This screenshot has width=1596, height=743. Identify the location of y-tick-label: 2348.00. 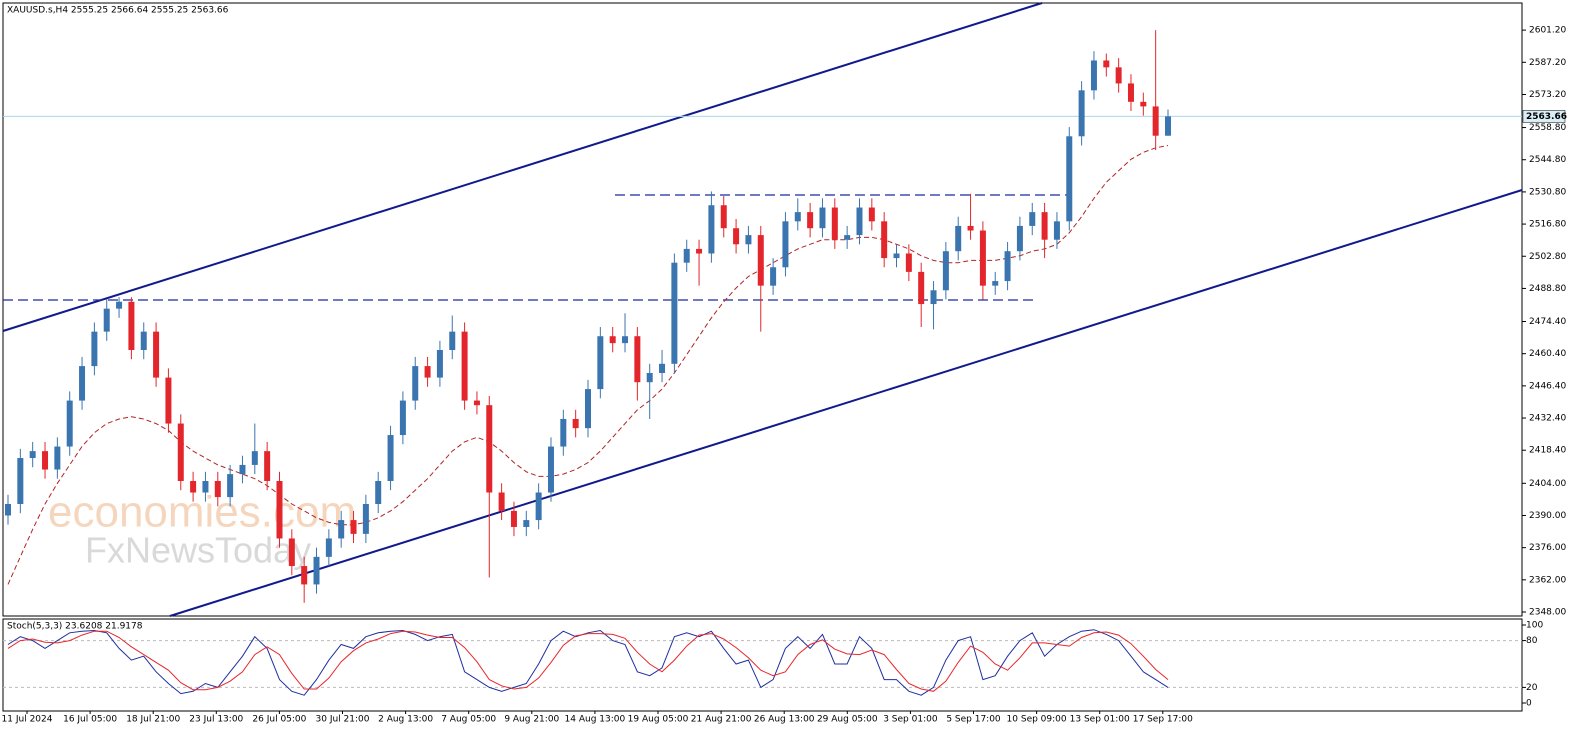
(1547, 613).